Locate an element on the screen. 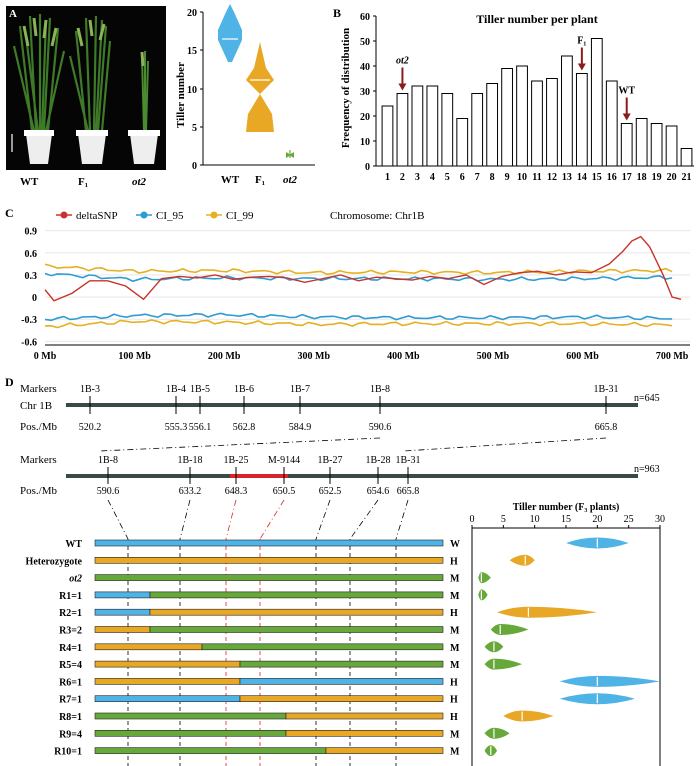  snp-deltasnp-line is located at coordinates (363, 268).